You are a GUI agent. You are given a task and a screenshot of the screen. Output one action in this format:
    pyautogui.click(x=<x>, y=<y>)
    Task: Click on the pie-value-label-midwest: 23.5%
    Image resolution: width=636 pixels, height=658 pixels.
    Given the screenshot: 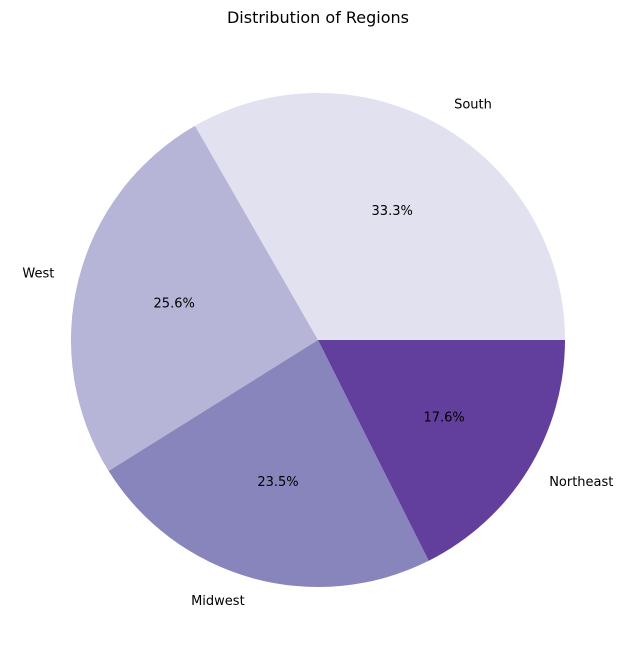 What is the action you would take?
    pyautogui.click(x=277, y=482)
    